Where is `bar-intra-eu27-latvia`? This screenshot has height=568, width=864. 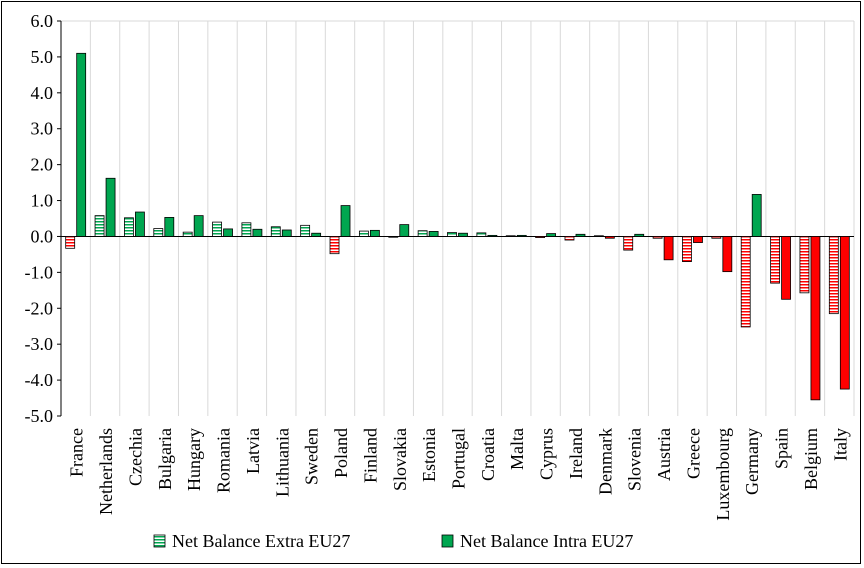 bar-intra-eu27-latvia is located at coordinates (257, 232).